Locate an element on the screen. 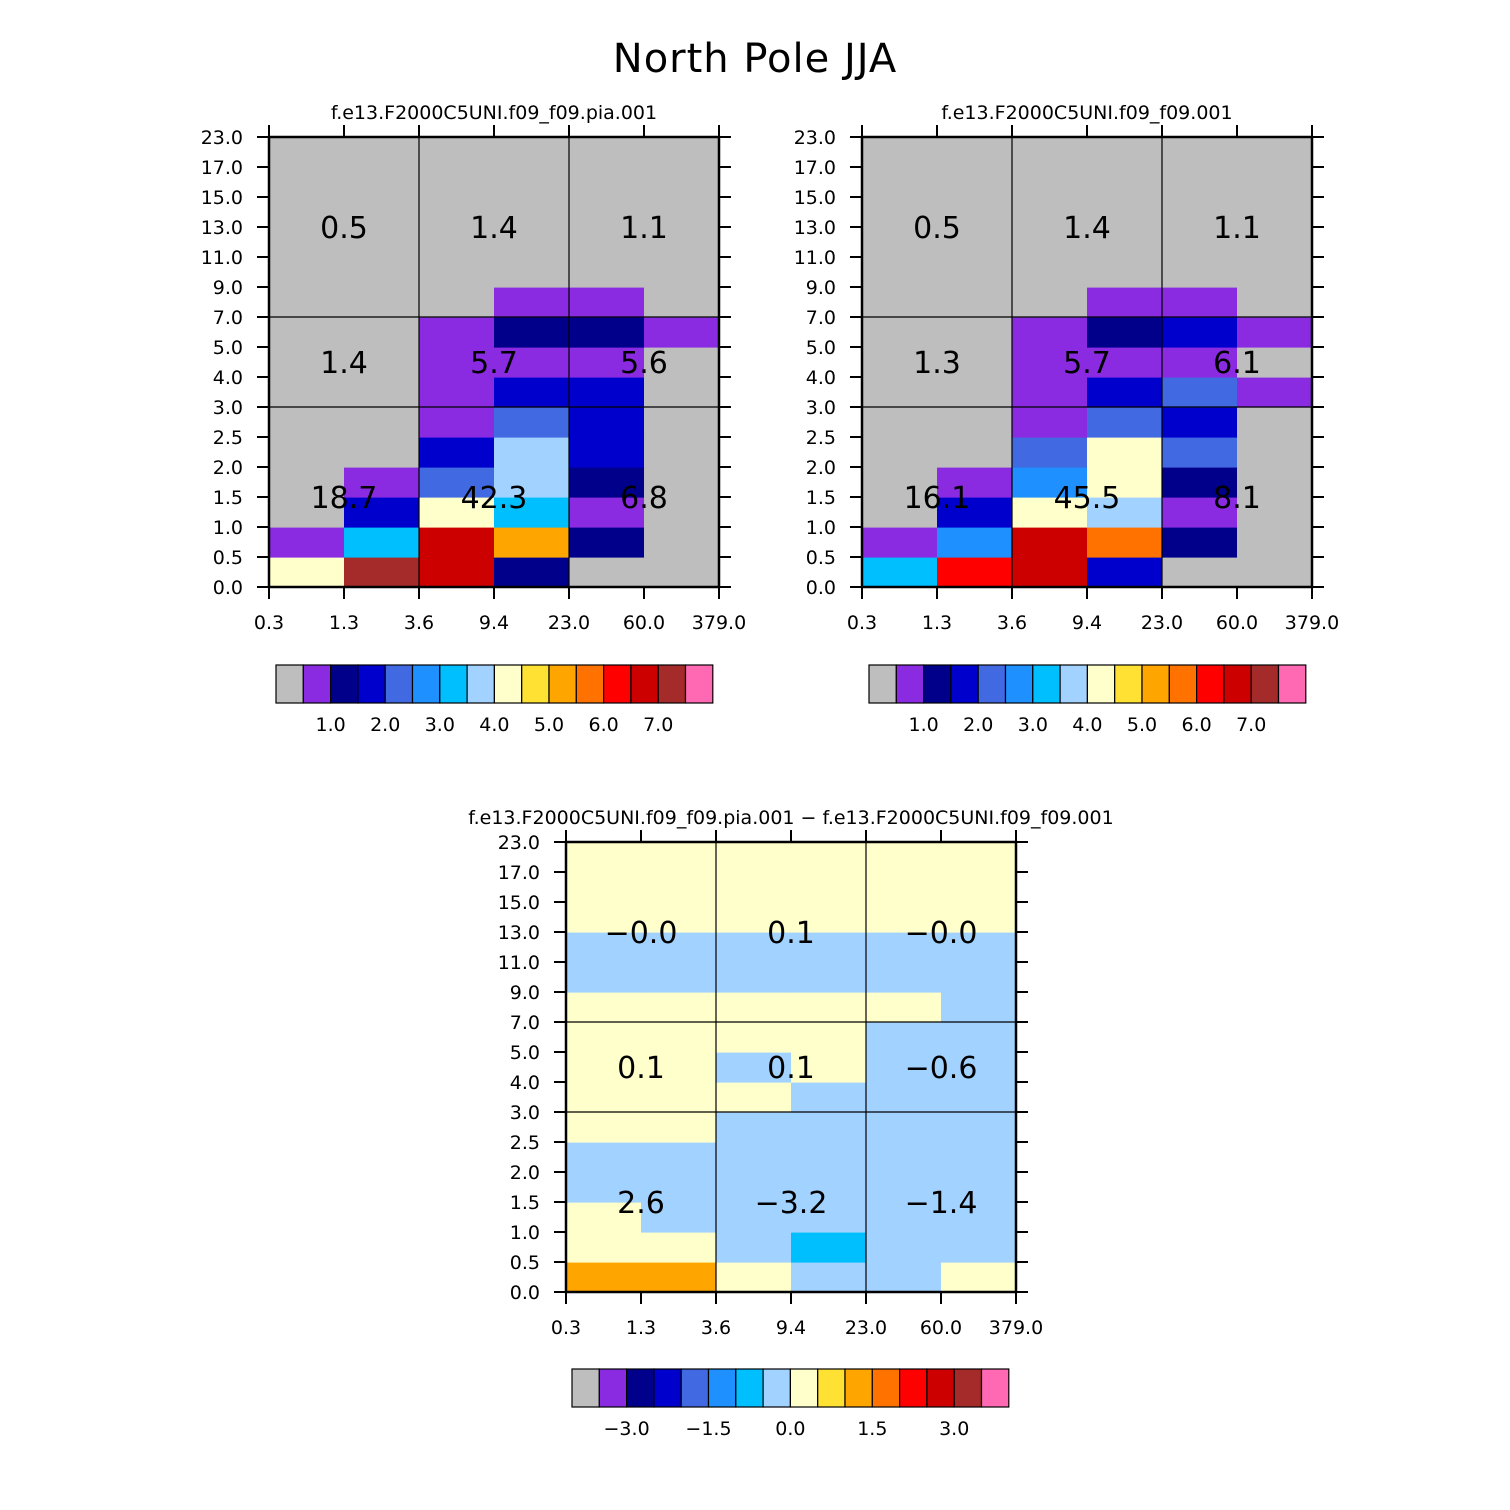 The image size is (1510, 1510). summary-value: −0.0 is located at coordinates (941, 933).